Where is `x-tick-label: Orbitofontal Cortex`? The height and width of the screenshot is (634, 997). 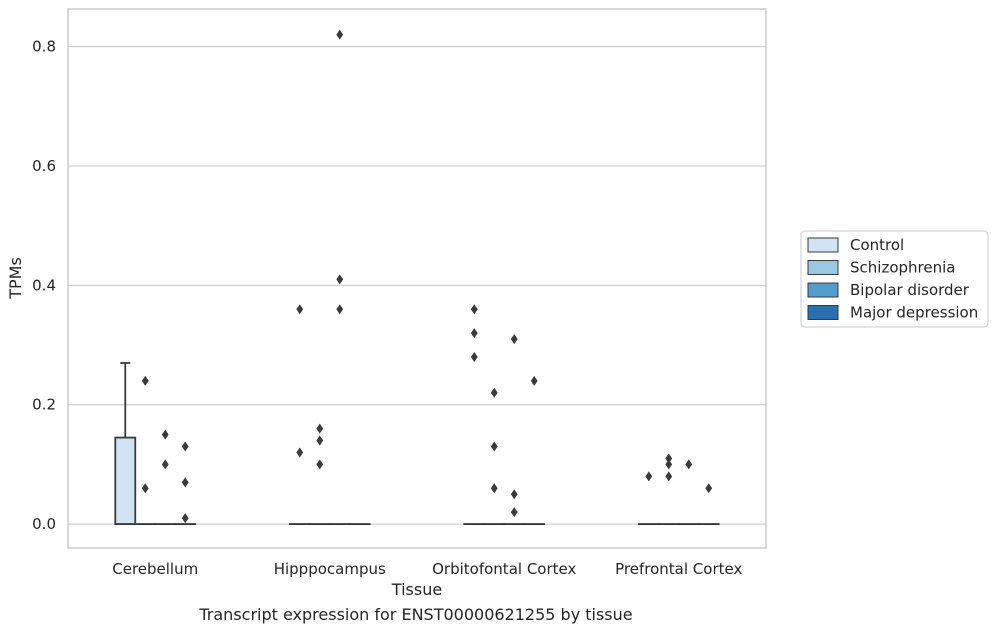
x-tick-label: Orbitofontal Cortex is located at coordinates (504, 569).